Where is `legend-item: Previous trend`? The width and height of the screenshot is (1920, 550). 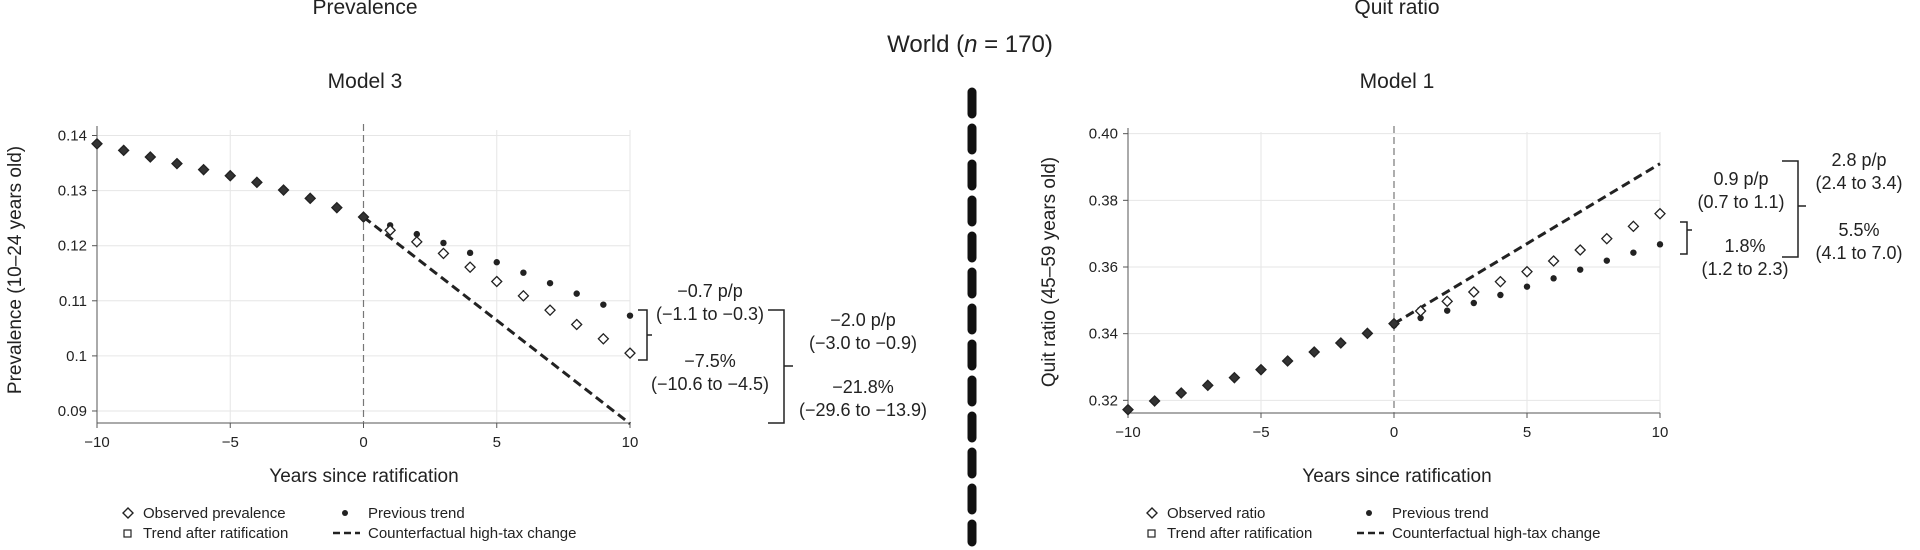 legend-item: Previous trend is located at coordinates (1427, 513).